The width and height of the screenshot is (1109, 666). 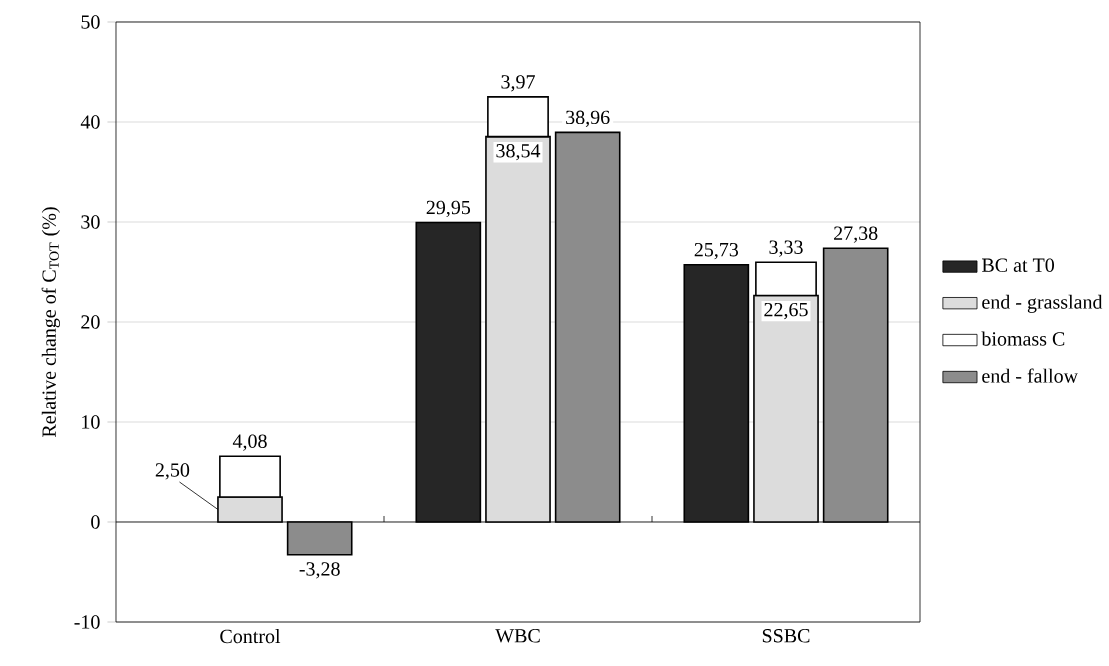 I want to click on data-label: 3,33, so click(x=786, y=248).